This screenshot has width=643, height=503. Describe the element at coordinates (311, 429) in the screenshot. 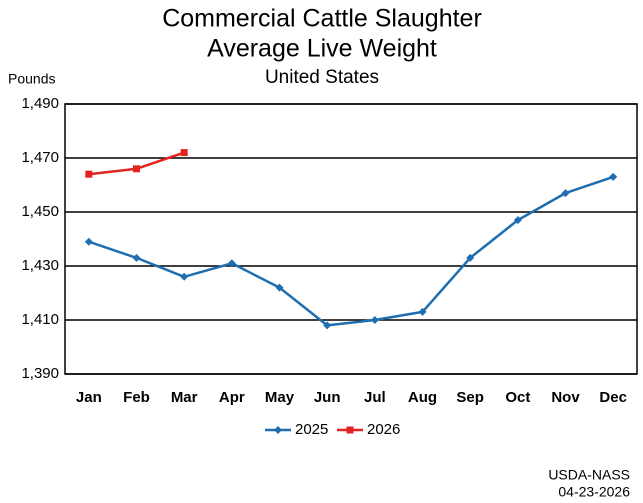

I see `legend-label: 2025` at that location.